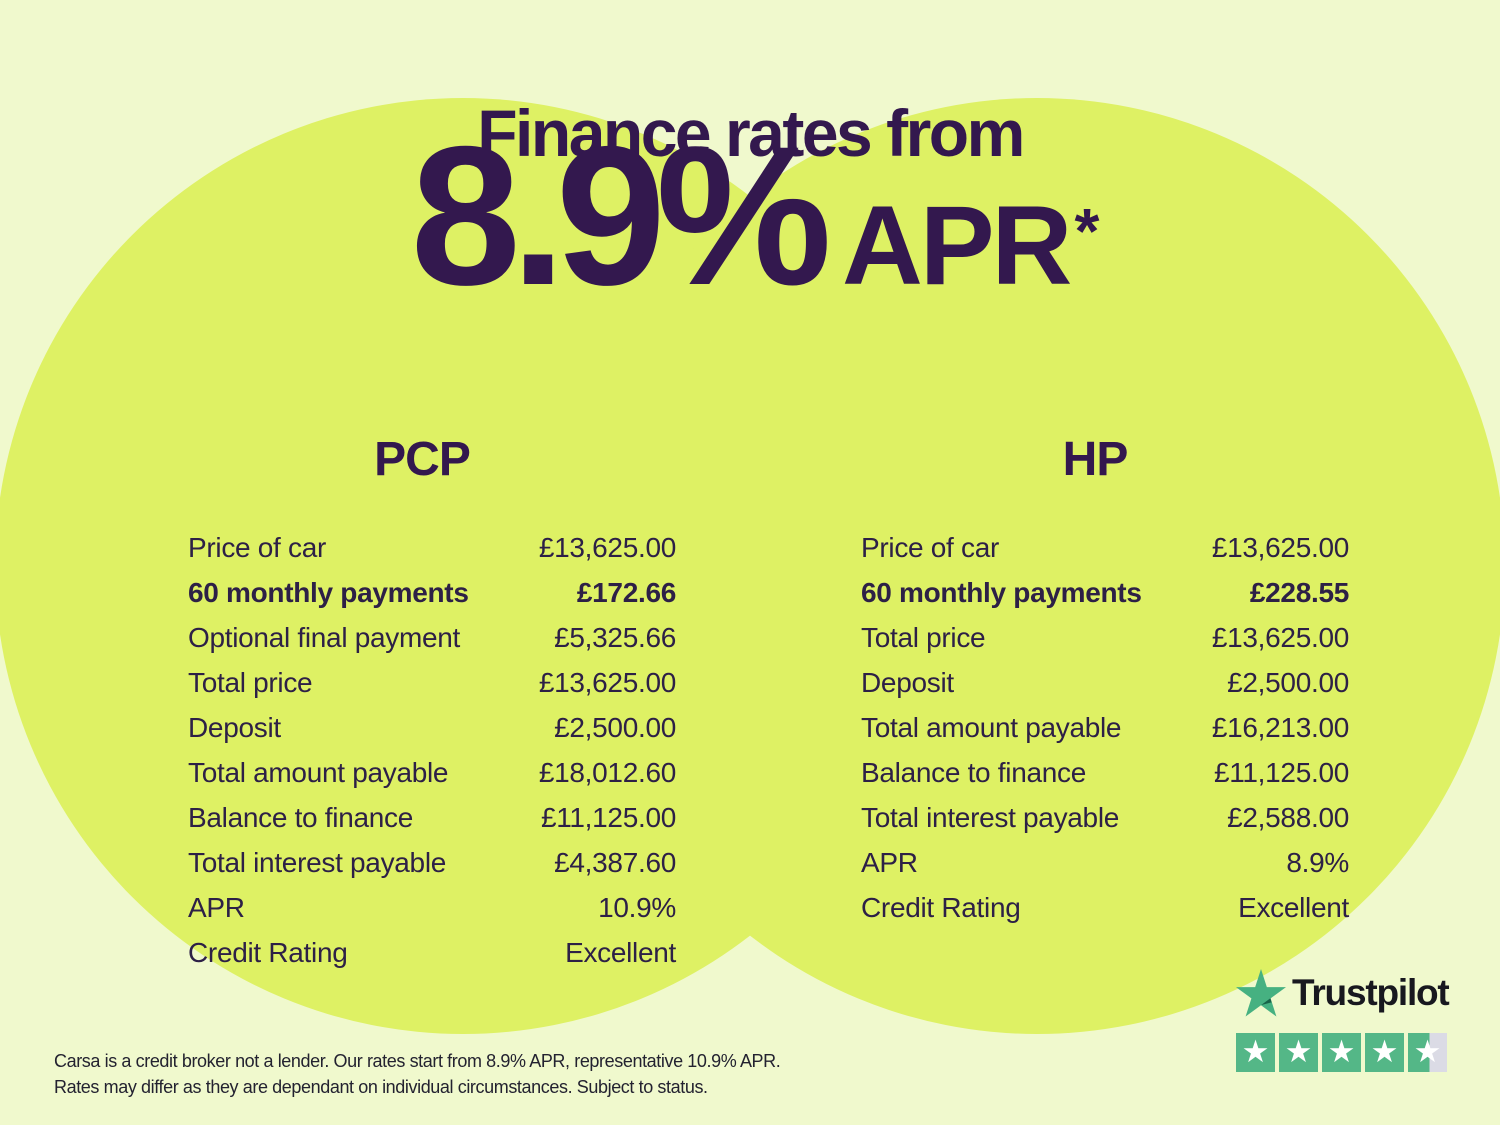 The image size is (1500, 1125). I want to click on finance-row-value: 8.9%, so click(1317, 862).